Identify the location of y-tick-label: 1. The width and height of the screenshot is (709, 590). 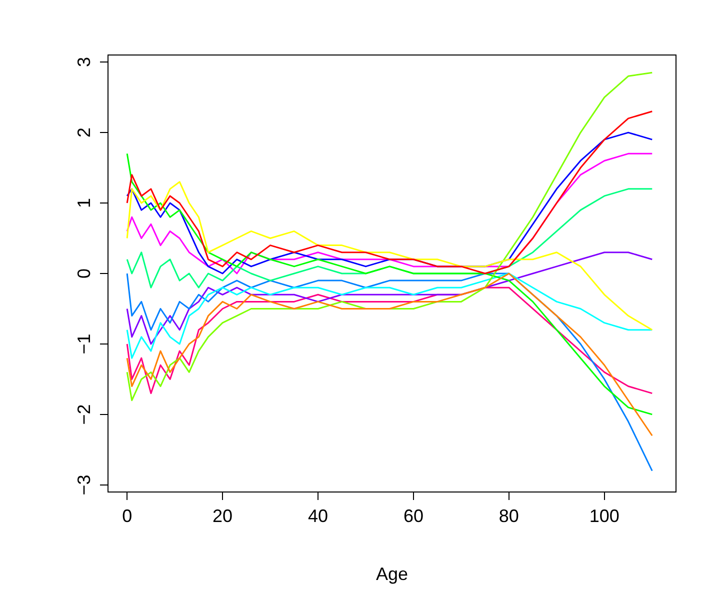
(84, 203).